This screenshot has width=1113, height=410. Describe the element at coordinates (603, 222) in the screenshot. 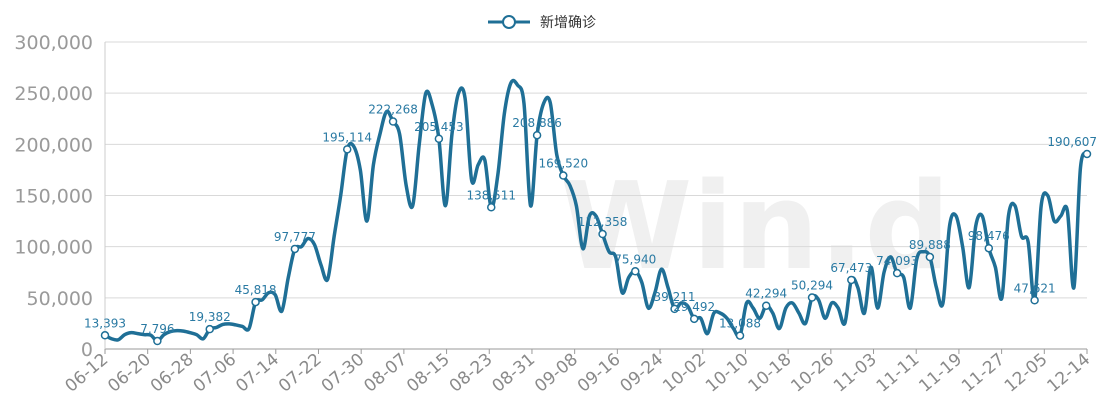

I see `data-label: 112,358` at that location.